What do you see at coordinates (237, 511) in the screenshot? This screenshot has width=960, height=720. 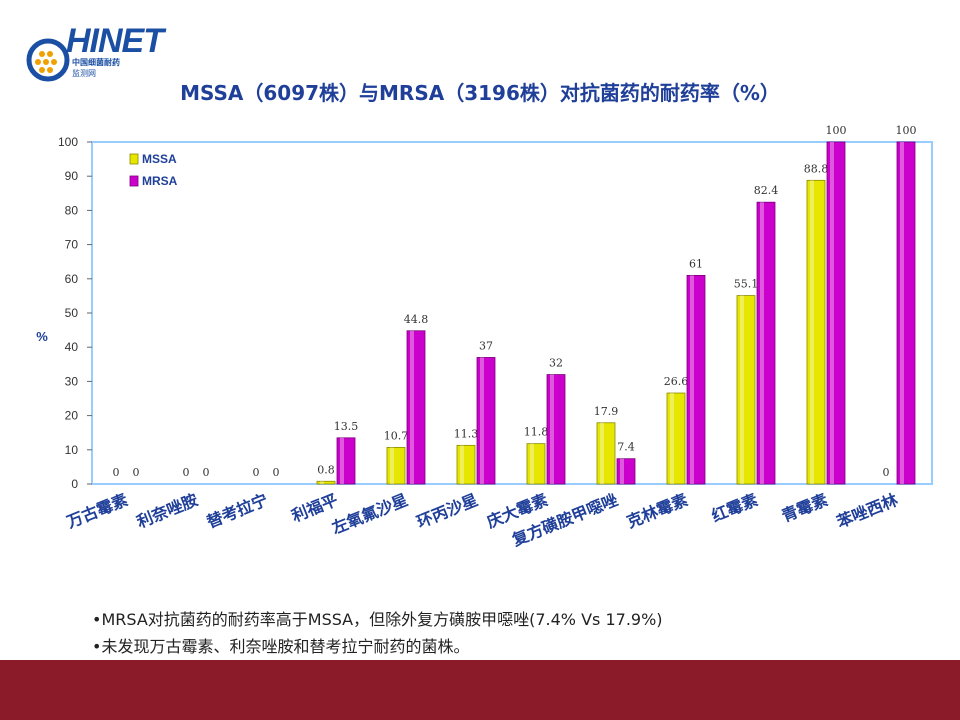 I see `category-label: 替考拉宁` at bounding box center [237, 511].